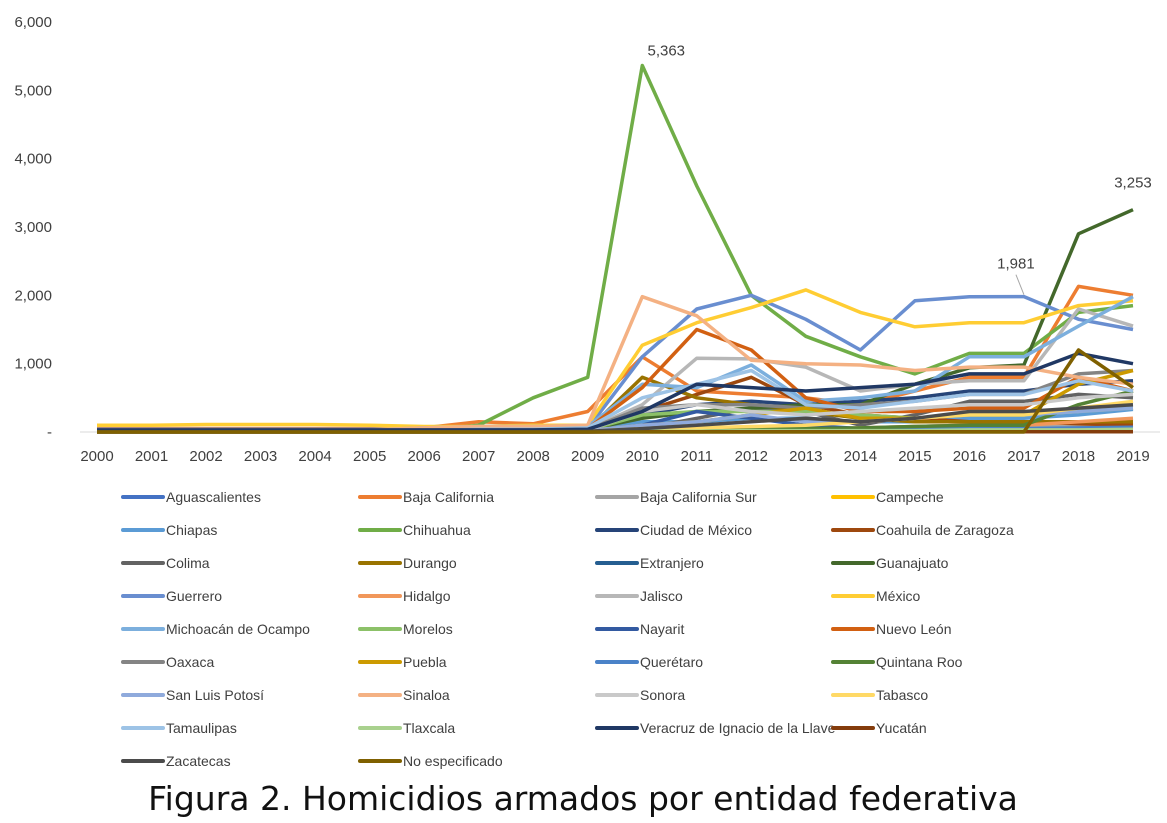 This screenshot has height=823, width=1167. What do you see at coordinates (860, 456) in the screenshot?
I see `x-tick-label: 2014` at bounding box center [860, 456].